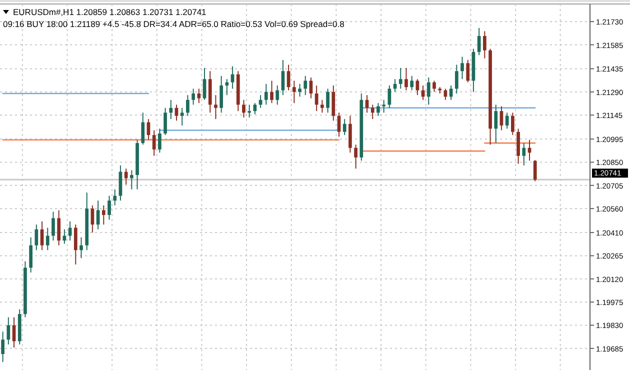 Image resolution: width=630 pixels, height=380 pixels. Describe the element at coordinates (174, 24) in the screenshot. I see `text: 09:16 BUY 18:00 1.21189 +4.5 -45.8 DR=34.4 ADR=65.0 Ratio=0.53 Vol=0.69 Spread=0.8` at that location.